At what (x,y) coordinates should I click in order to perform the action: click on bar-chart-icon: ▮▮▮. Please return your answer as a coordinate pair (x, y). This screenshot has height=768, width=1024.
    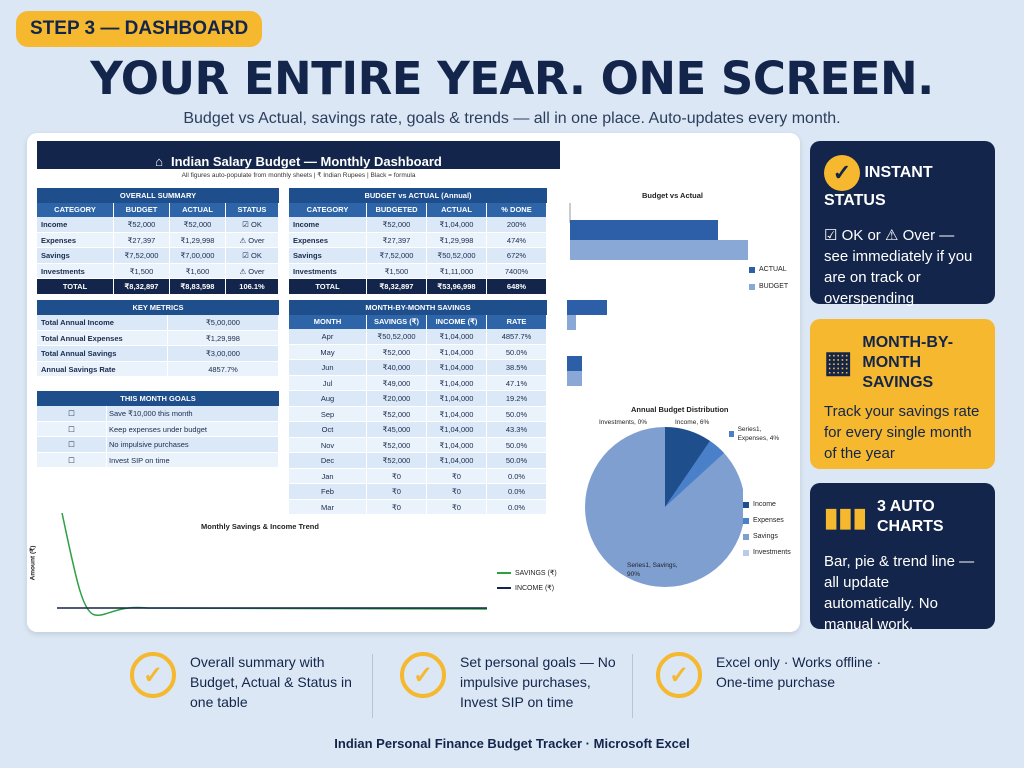
    Looking at the image, I should click on (845, 517).